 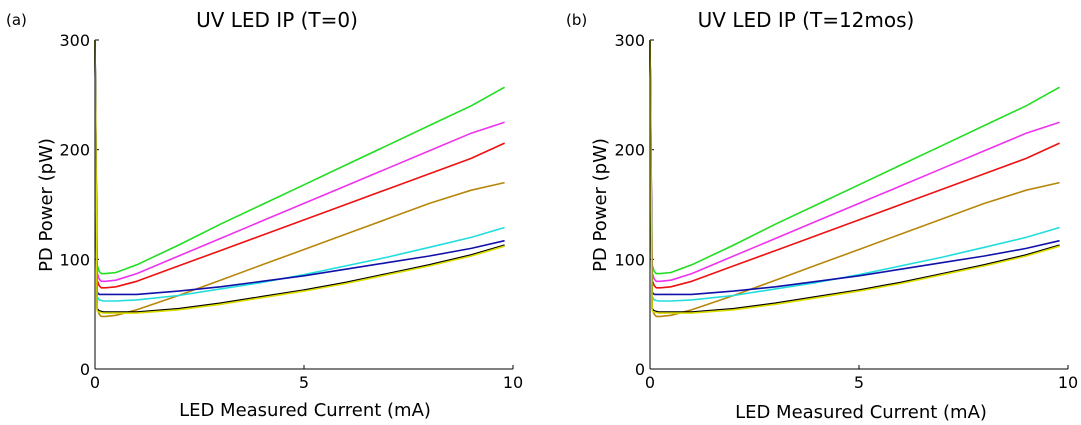 What do you see at coordinates (16, 20) in the screenshot?
I see `panel-label: (a)` at bounding box center [16, 20].